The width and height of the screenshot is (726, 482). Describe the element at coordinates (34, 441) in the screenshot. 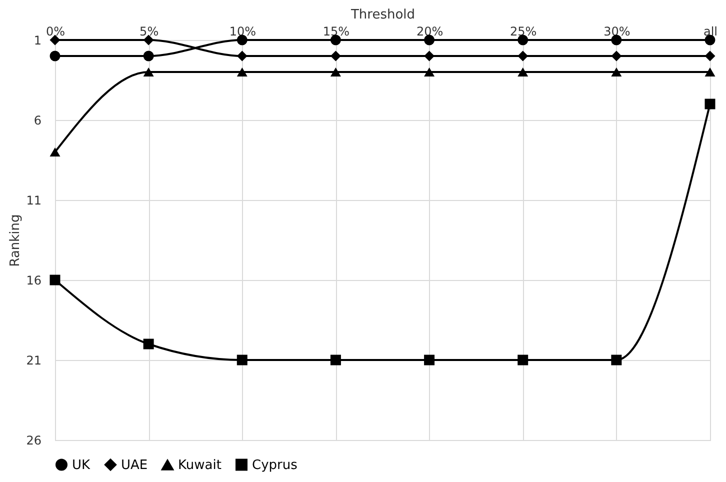

I see `y-tick-label: 26` at that location.